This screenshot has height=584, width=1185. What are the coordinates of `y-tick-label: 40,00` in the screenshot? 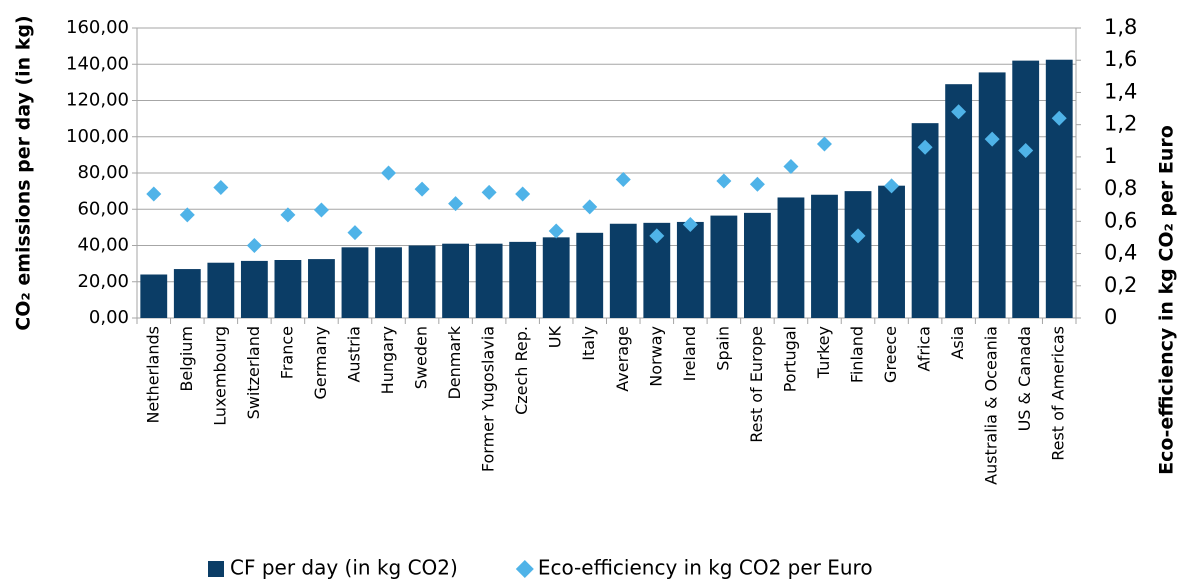 It's located at (103, 245).